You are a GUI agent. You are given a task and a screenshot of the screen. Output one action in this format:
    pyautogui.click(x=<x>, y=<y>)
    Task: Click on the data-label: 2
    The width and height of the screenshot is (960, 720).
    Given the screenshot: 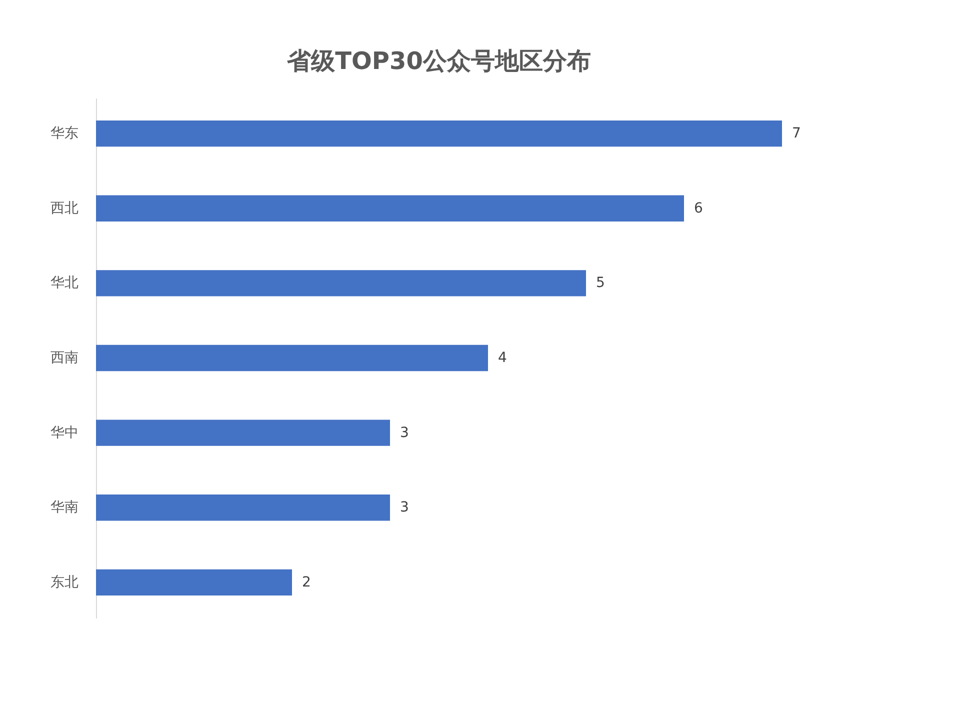 What is the action you would take?
    pyautogui.click(x=306, y=582)
    